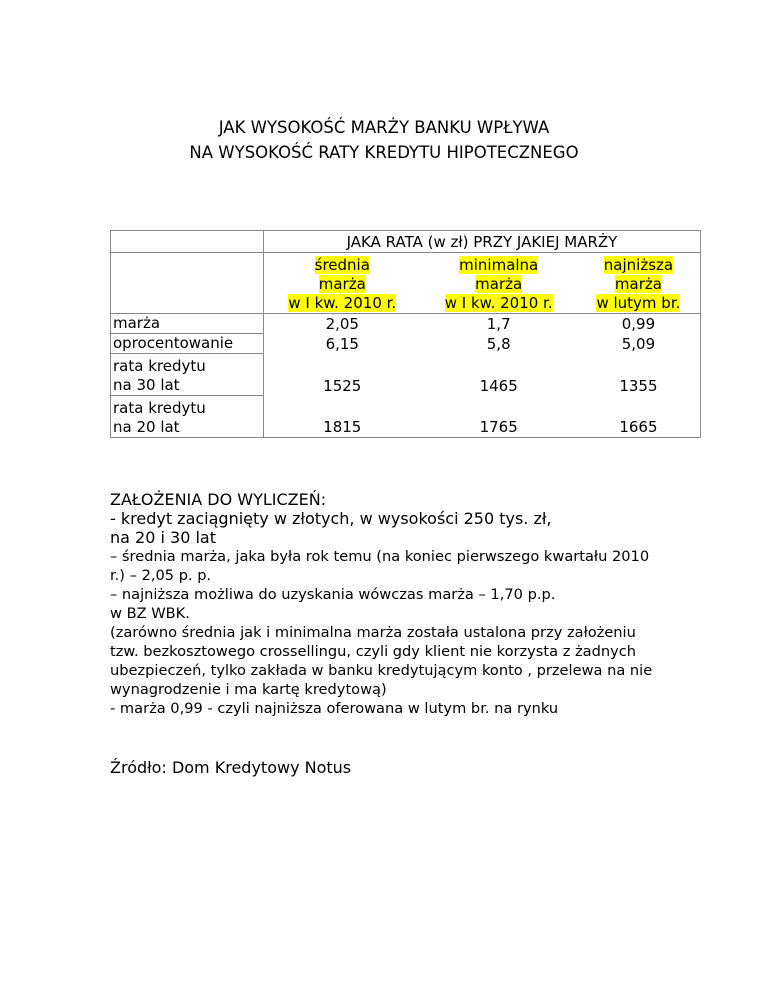 The image size is (768, 994). What do you see at coordinates (498, 416) in the screenshot?
I see `cell: 1765` at bounding box center [498, 416].